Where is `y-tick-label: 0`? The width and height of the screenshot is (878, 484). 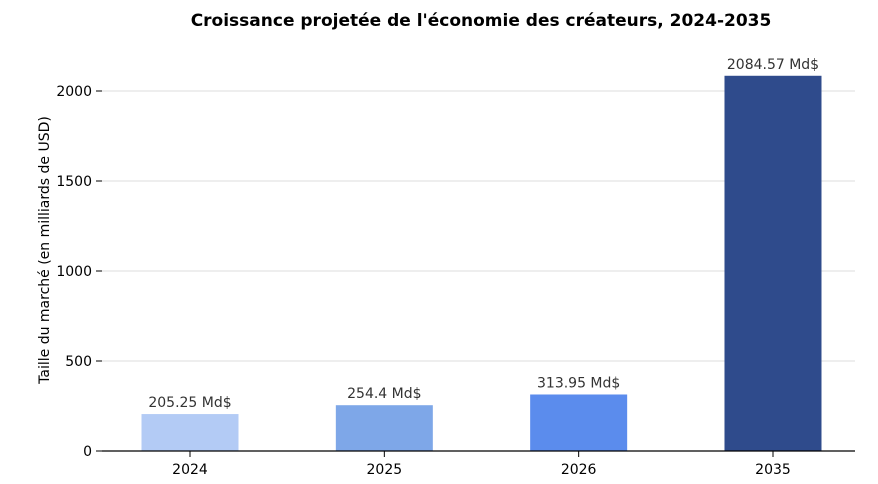
y-tick-label: 0 is located at coordinates (87, 452).